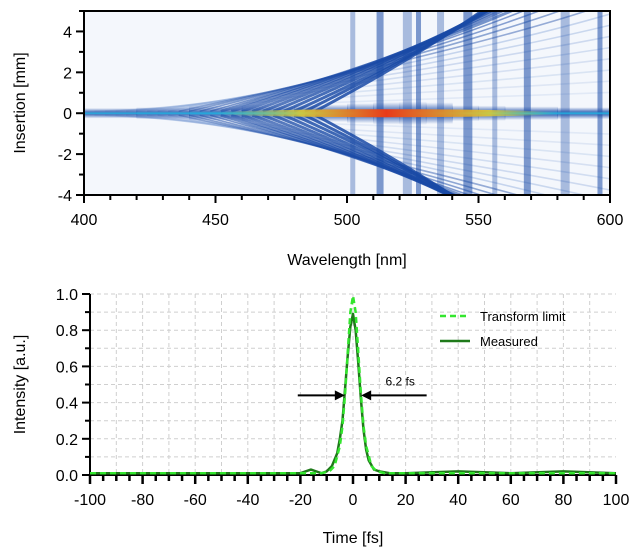 The height and width of the screenshot is (551, 635). What do you see at coordinates (73, 386) in the screenshot?
I see `line-chart-y-ticks: 0.0 0.2 0.4 0.6 0.8 1.0` at bounding box center [73, 386].